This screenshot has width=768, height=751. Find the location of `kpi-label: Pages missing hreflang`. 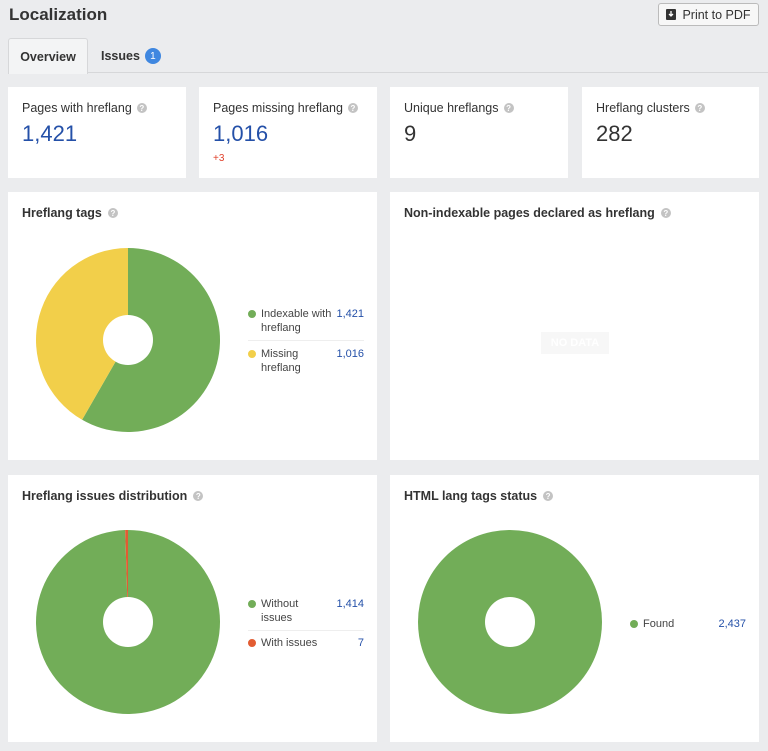

kpi-label: Pages missing hreflang is located at coordinates (278, 108).